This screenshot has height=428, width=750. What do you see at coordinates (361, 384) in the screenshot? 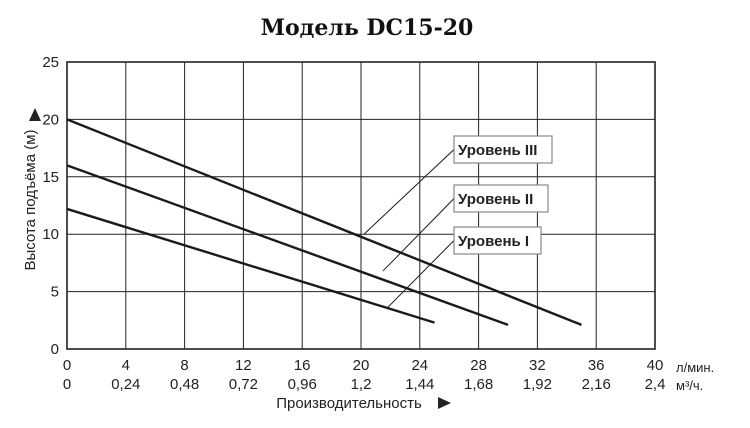
I see `x-tick-label-secondary: 1,2` at bounding box center [361, 384].